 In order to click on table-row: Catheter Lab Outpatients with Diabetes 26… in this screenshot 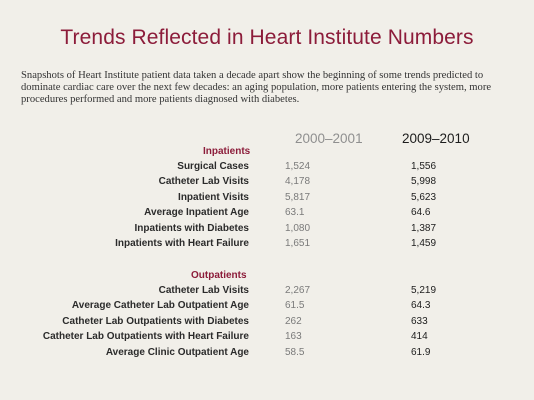, I will do `click(267, 323)`.